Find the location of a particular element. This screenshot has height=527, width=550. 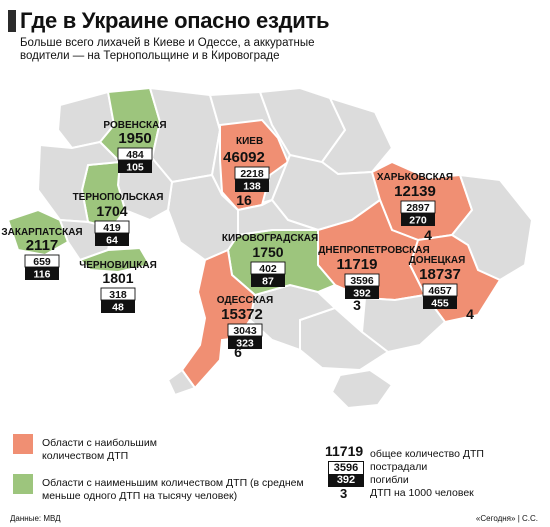

key-injured-box: 3596 is located at coordinates (346, 468).